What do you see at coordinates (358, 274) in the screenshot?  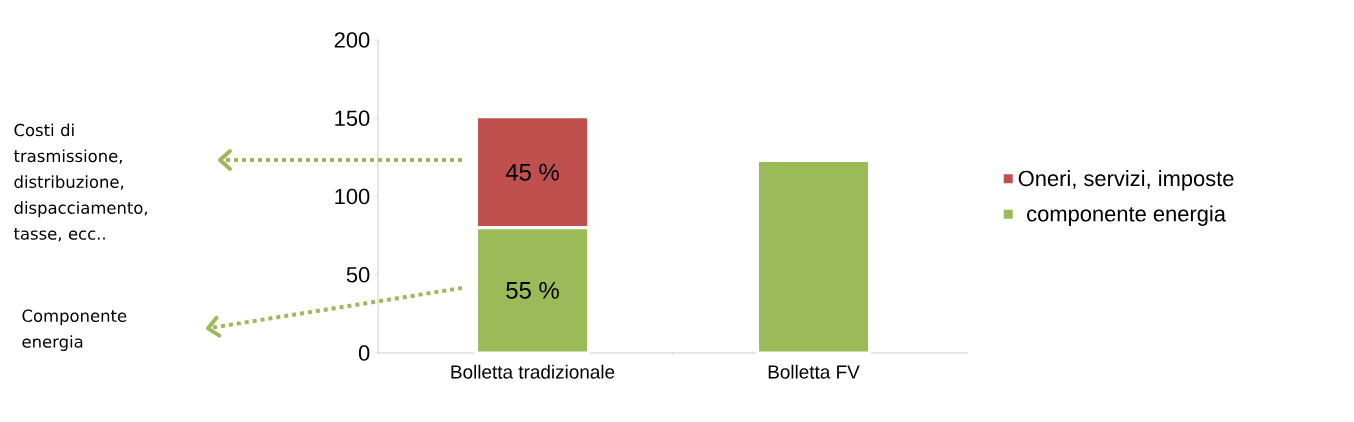 I see `y-tick-label: 50` at bounding box center [358, 274].